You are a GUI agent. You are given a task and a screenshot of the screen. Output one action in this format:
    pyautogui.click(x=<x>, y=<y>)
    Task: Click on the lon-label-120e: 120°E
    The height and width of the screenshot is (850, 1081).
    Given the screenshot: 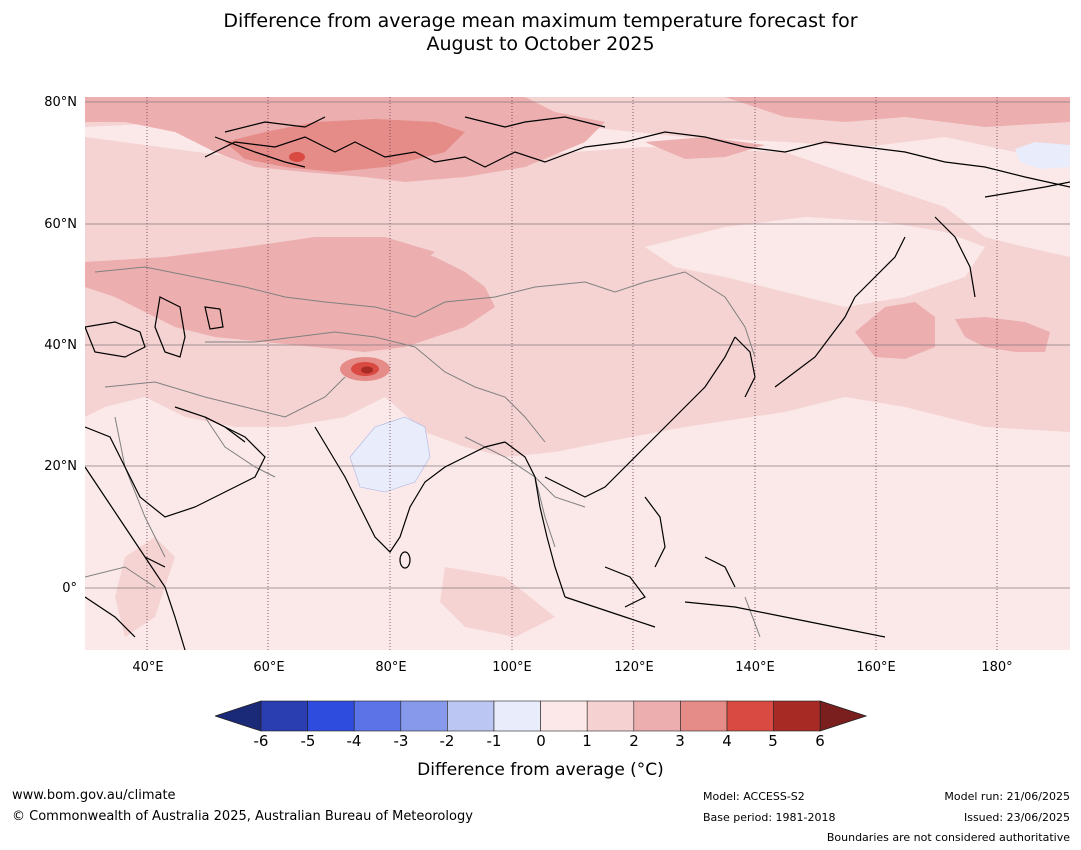 What is the action you would take?
    pyautogui.click(x=634, y=667)
    